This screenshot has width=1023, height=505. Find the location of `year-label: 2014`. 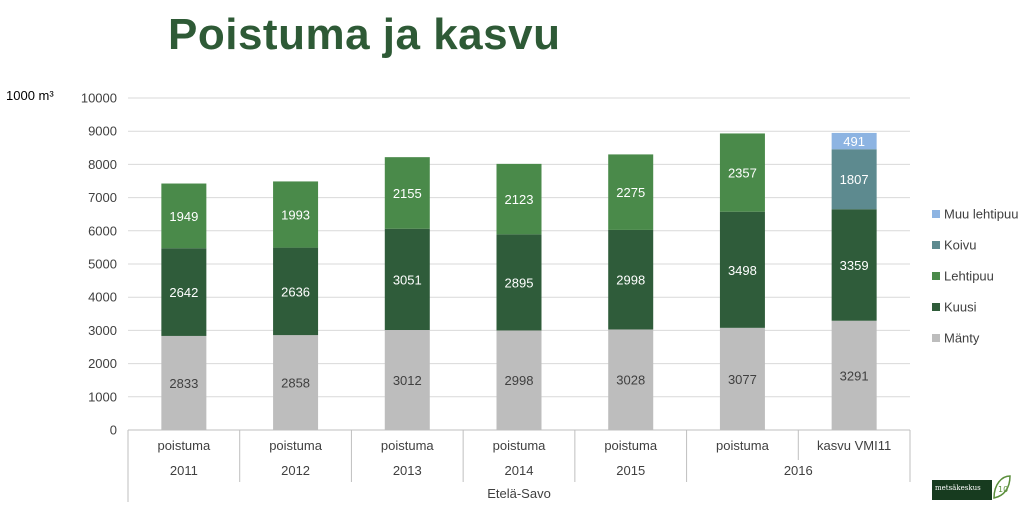

year-label: 2014 is located at coordinates (519, 470).